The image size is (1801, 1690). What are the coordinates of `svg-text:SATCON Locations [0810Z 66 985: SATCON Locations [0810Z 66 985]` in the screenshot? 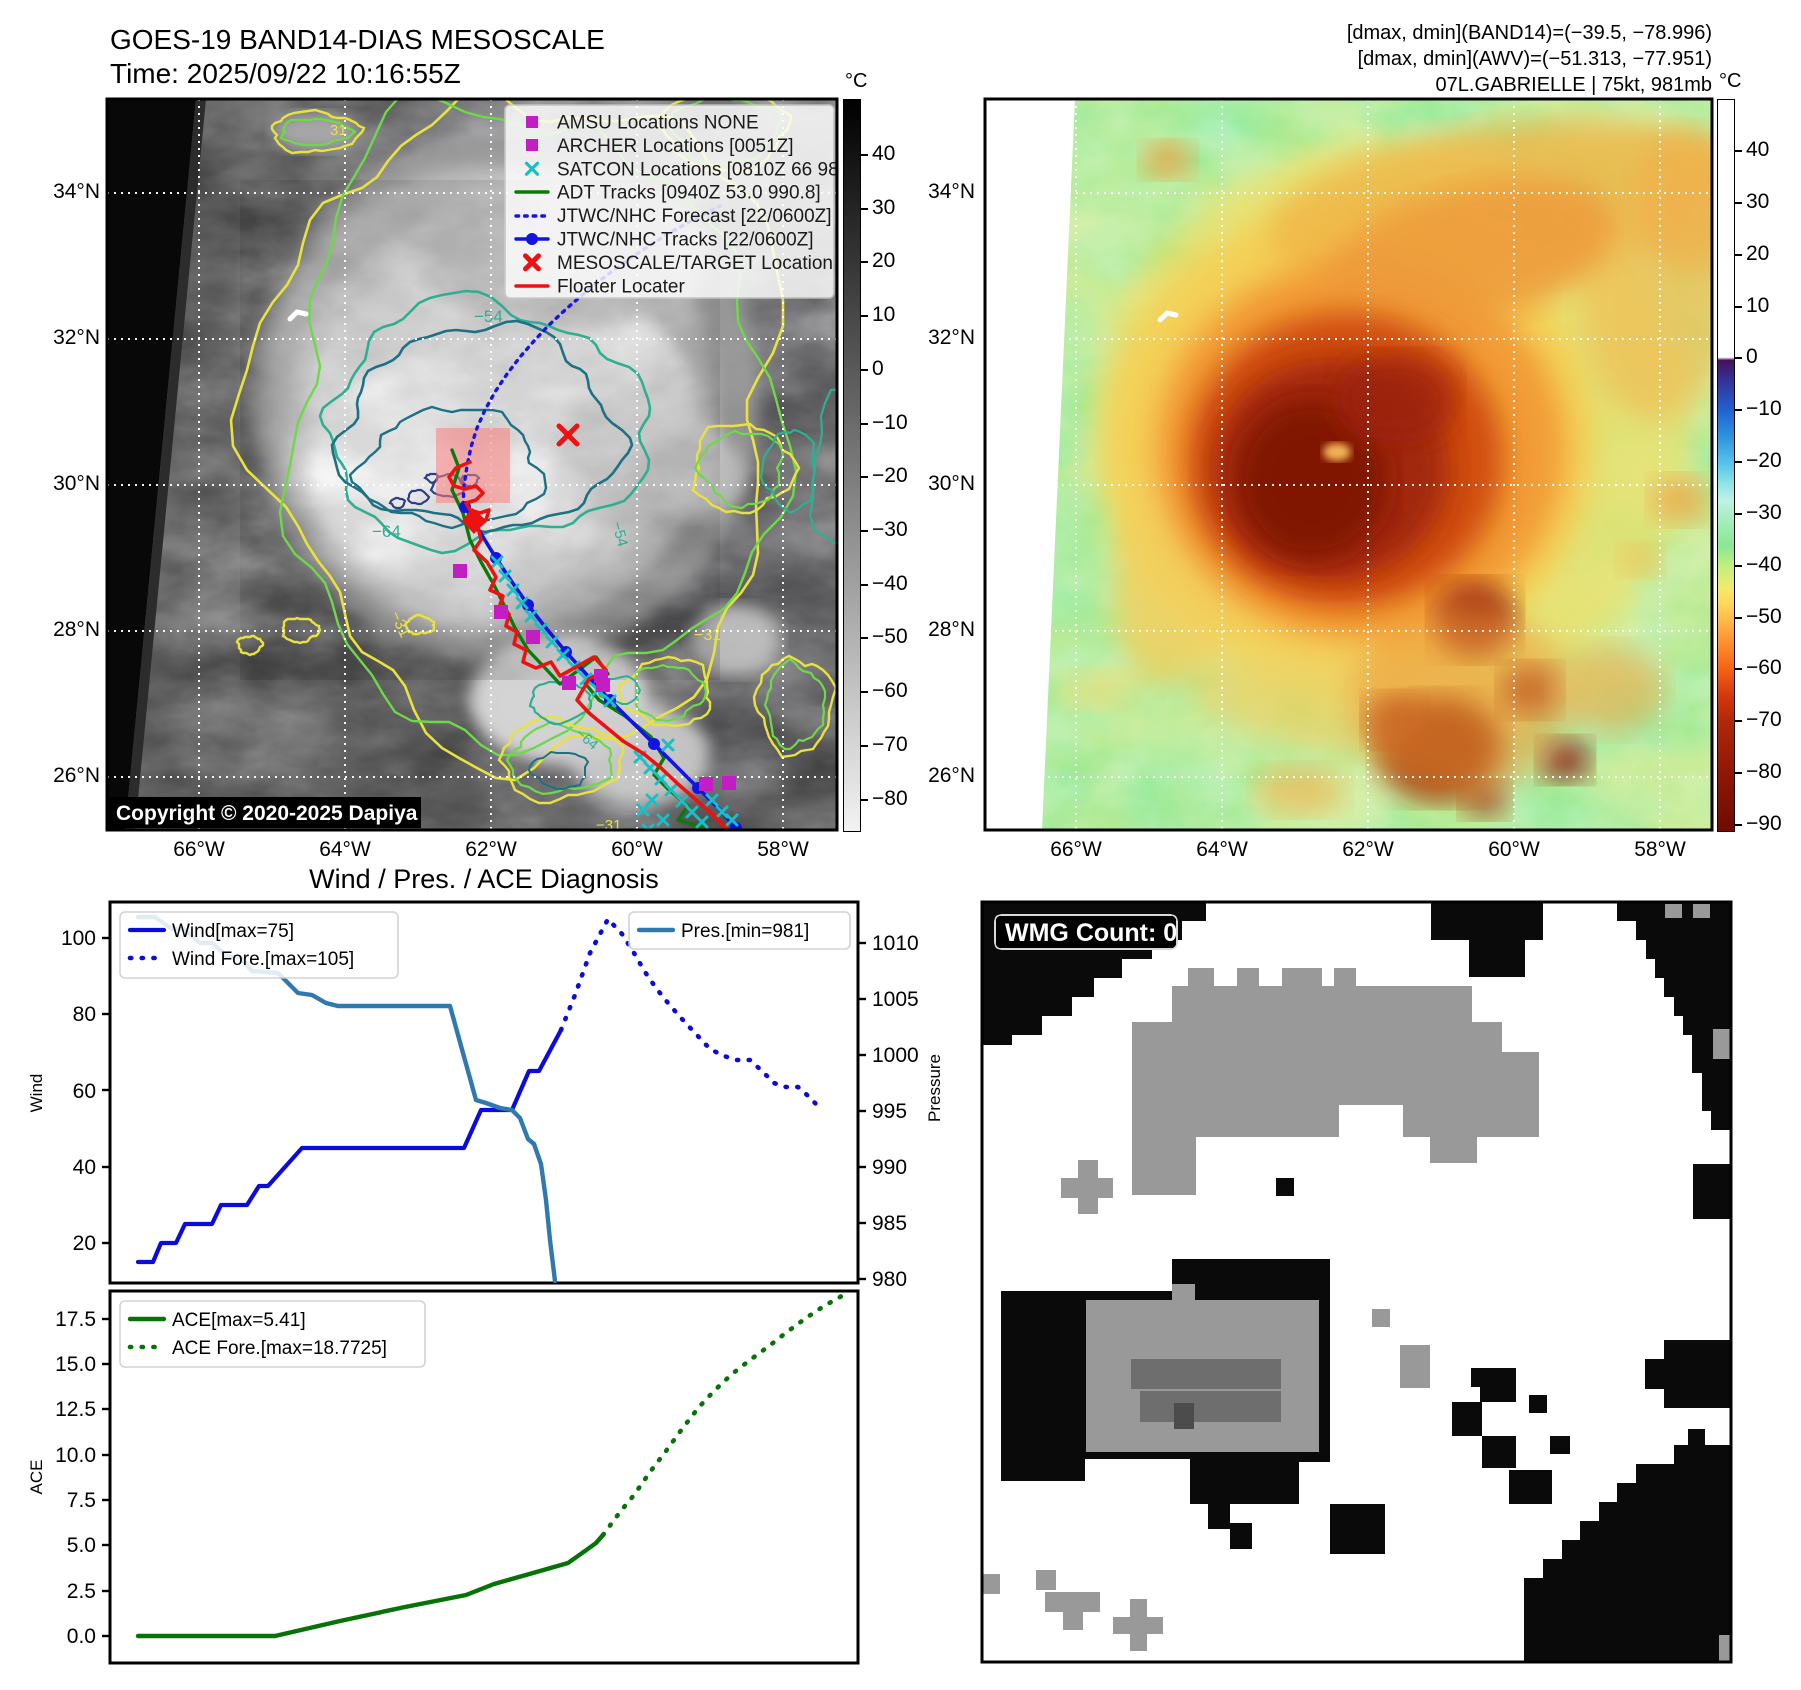 It's located at (705, 169).